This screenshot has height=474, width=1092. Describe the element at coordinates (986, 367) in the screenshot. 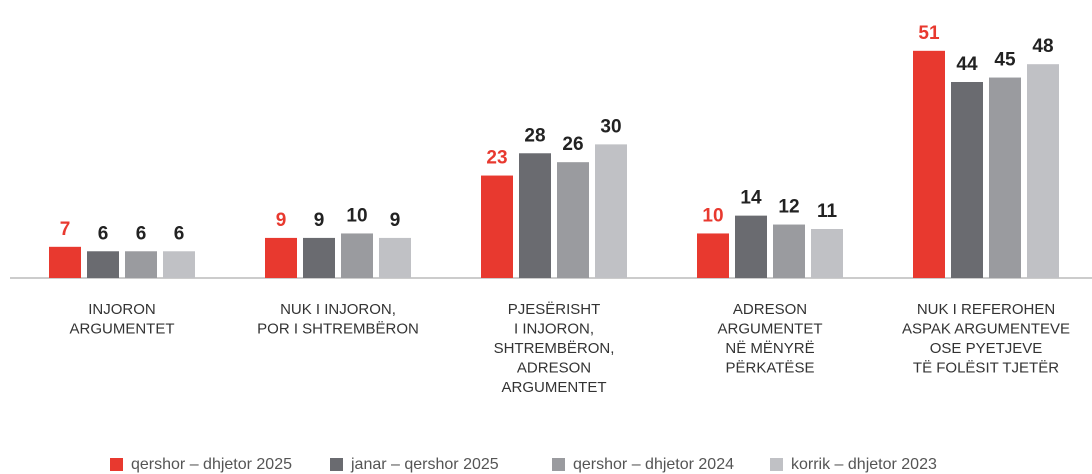

I see `x-tick-label-line: TË FOLËSIT TJETËR` at that location.